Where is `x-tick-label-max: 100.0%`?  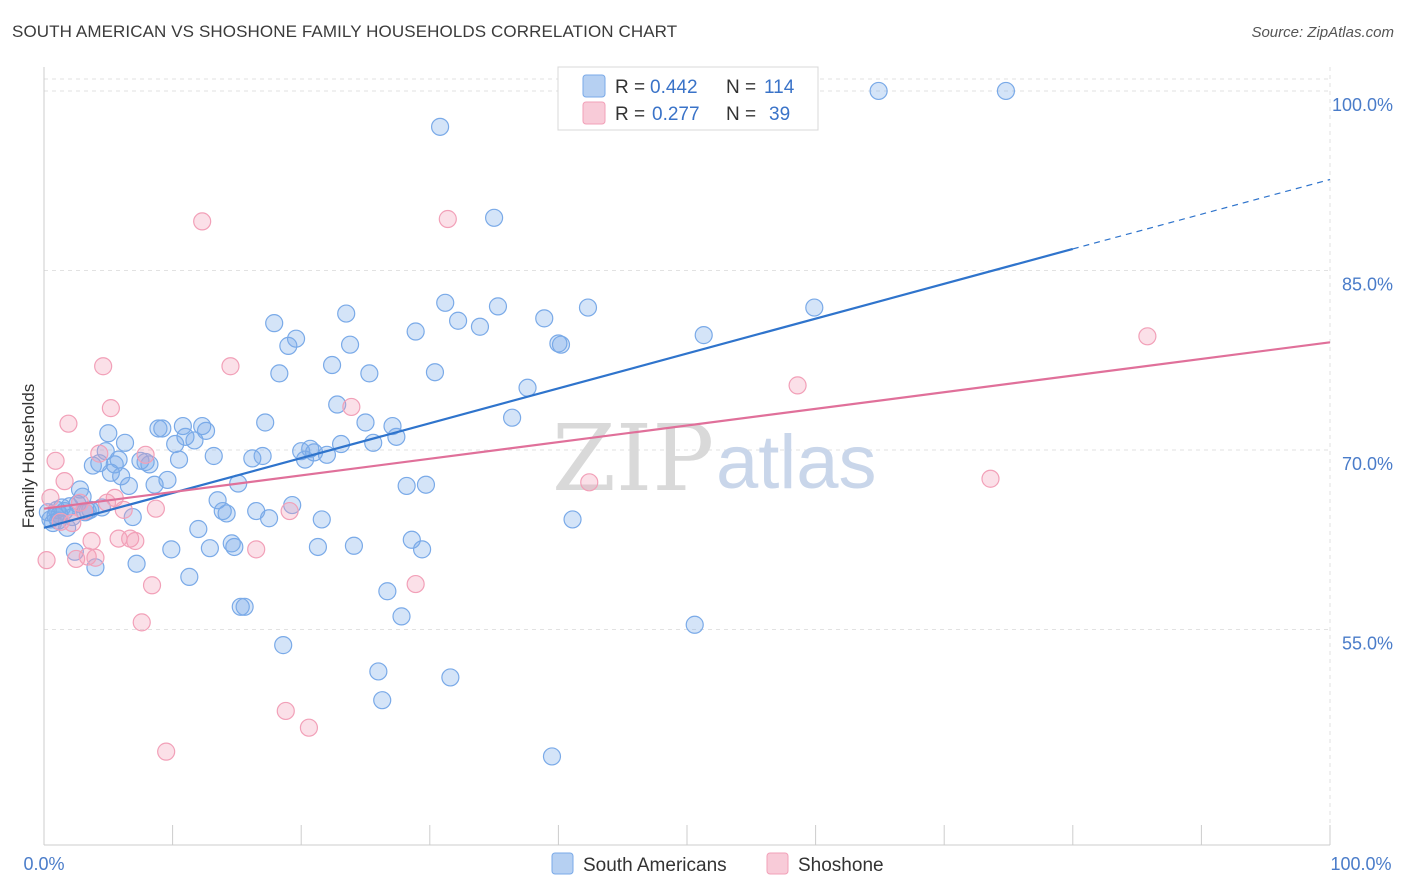
x-tick-label-max: 100.0% is located at coordinates (1360, 864).